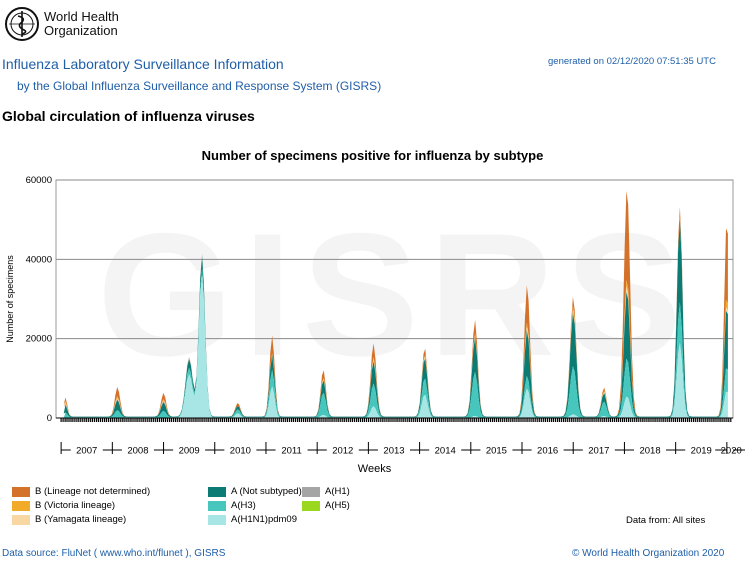 Image resolution: width=745 pixels, height=566 pixels. I want to click on who-logo-text: World Health Organization, so click(81, 24).